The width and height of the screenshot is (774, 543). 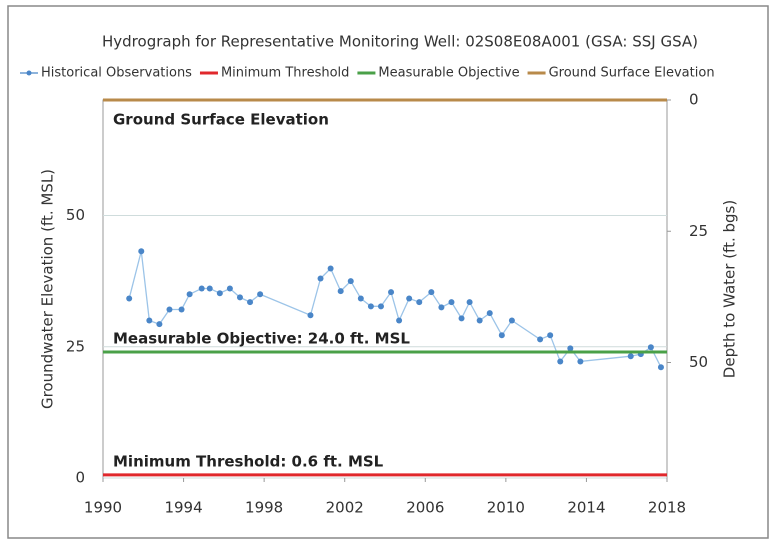 What do you see at coordinates (667, 508) in the screenshot?
I see `x-tick-label: 2018` at bounding box center [667, 508].